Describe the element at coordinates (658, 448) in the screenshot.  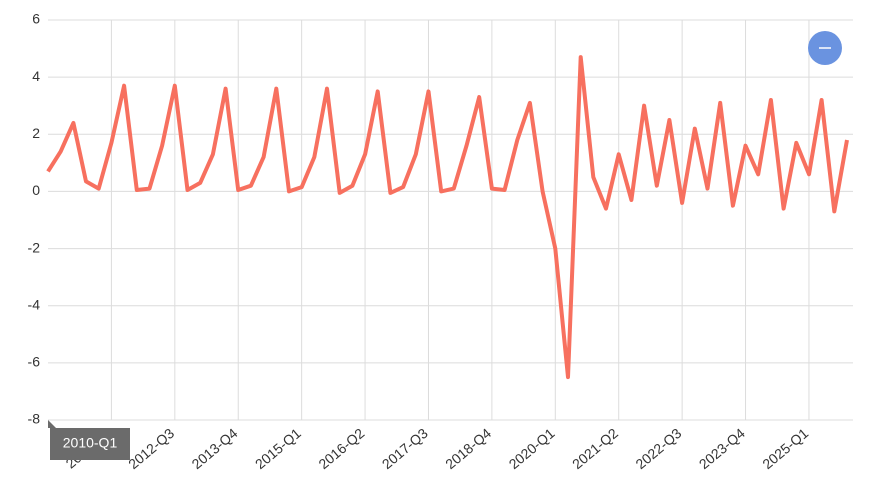
I see `x-tick-label: 2022-Q3` at that location.